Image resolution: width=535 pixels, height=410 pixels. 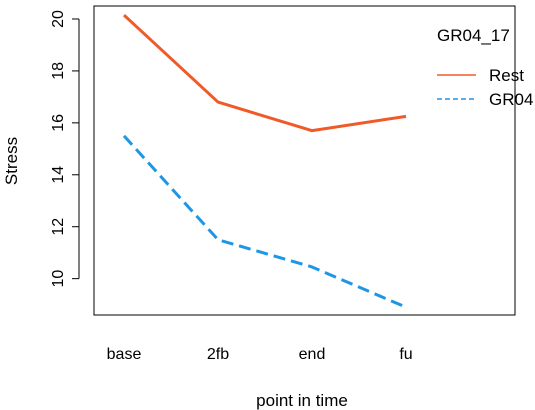 What do you see at coordinates (58, 71) in the screenshot?
I see `y-tick-label: 18` at bounding box center [58, 71].